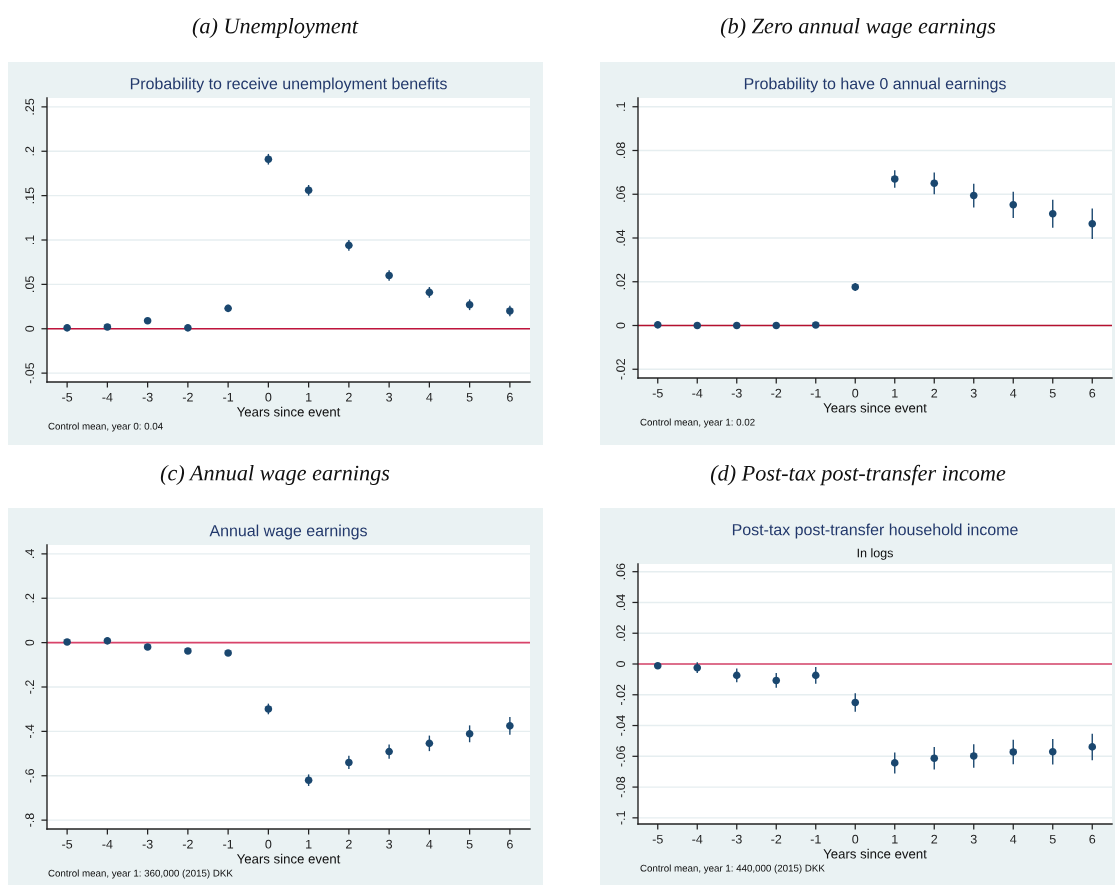 The width and height of the screenshot is (1115, 886). What do you see at coordinates (858, 28) in the screenshot?
I see `text: (b) Zero annual wage earnings` at bounding box center [858, 28].